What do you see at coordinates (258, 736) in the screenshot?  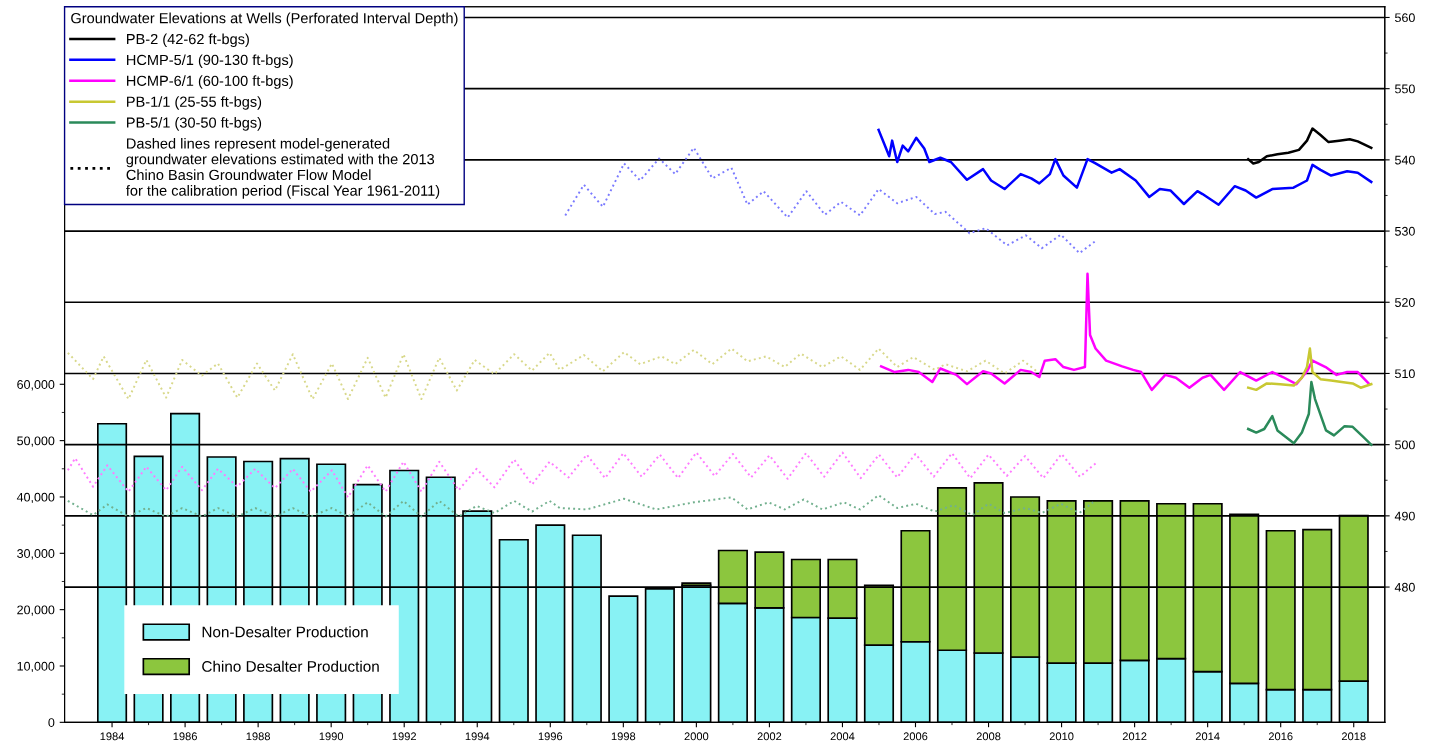 I see `x-tick-label: 1988` at bounding box center [258, 736].